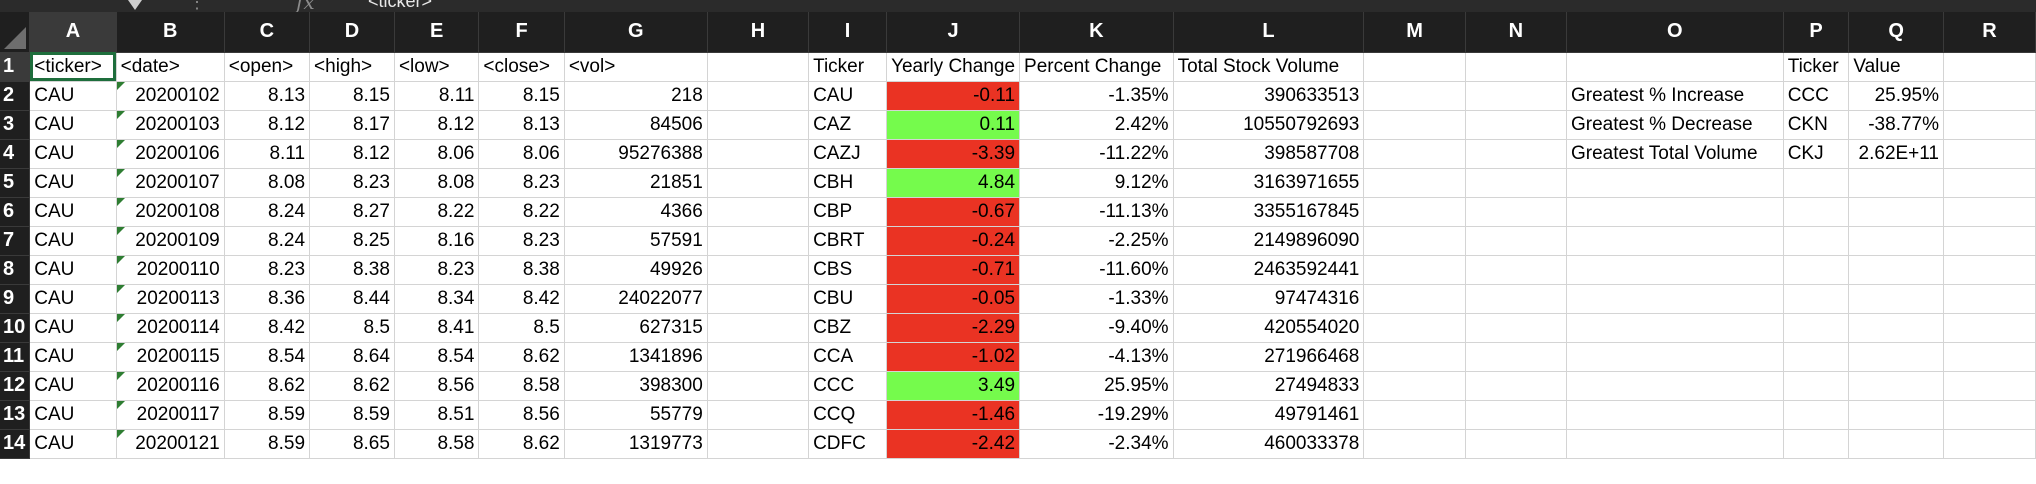 The height and width of the screenshot is (484, 2036). I want to click on cell-b4: 20200106, so click(170, 154).